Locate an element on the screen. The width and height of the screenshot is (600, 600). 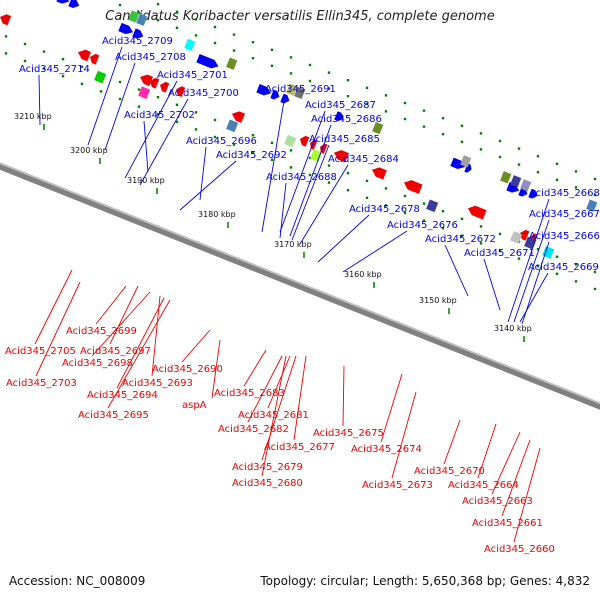
forward-gene-label: Acid345_2714 is located at coordinates (54, 69).